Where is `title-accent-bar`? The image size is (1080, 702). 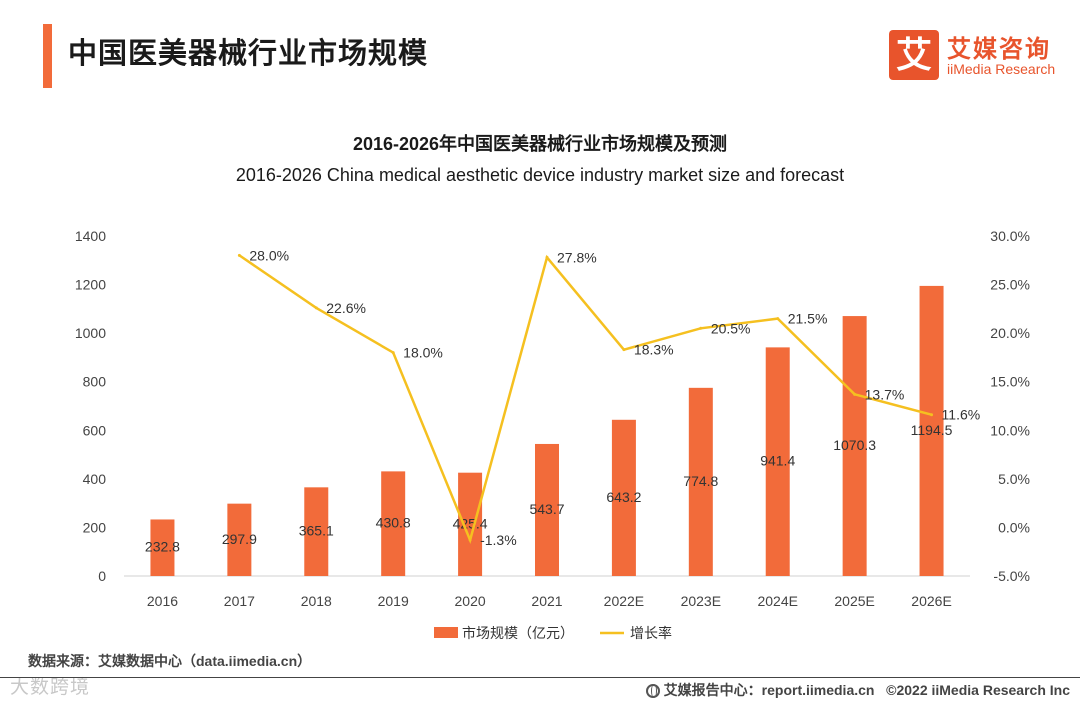 title-accent-bar is located at coordinates (47, 56).